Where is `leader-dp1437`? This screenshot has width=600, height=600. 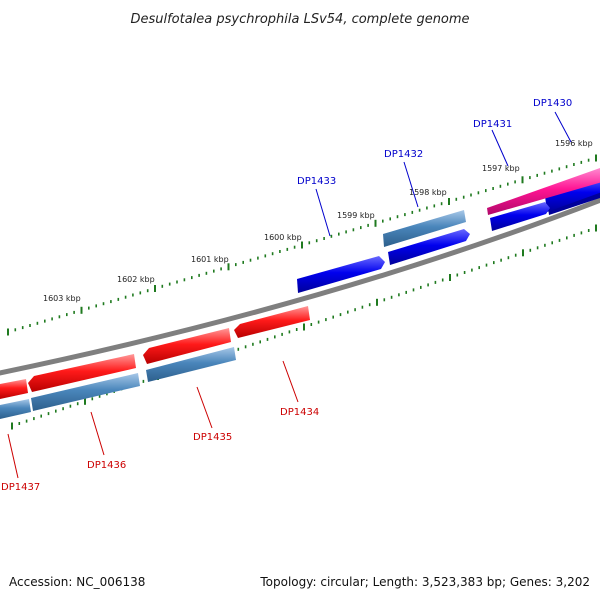
leader-dp1437 is located at coordinates (13, 456).